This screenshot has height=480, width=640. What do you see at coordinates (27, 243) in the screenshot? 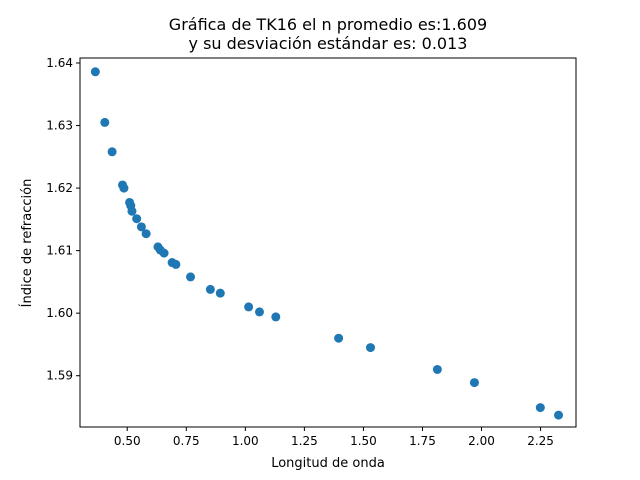
I see `y-axis-label: Índice de refracción` at bounding box center [27, 243].